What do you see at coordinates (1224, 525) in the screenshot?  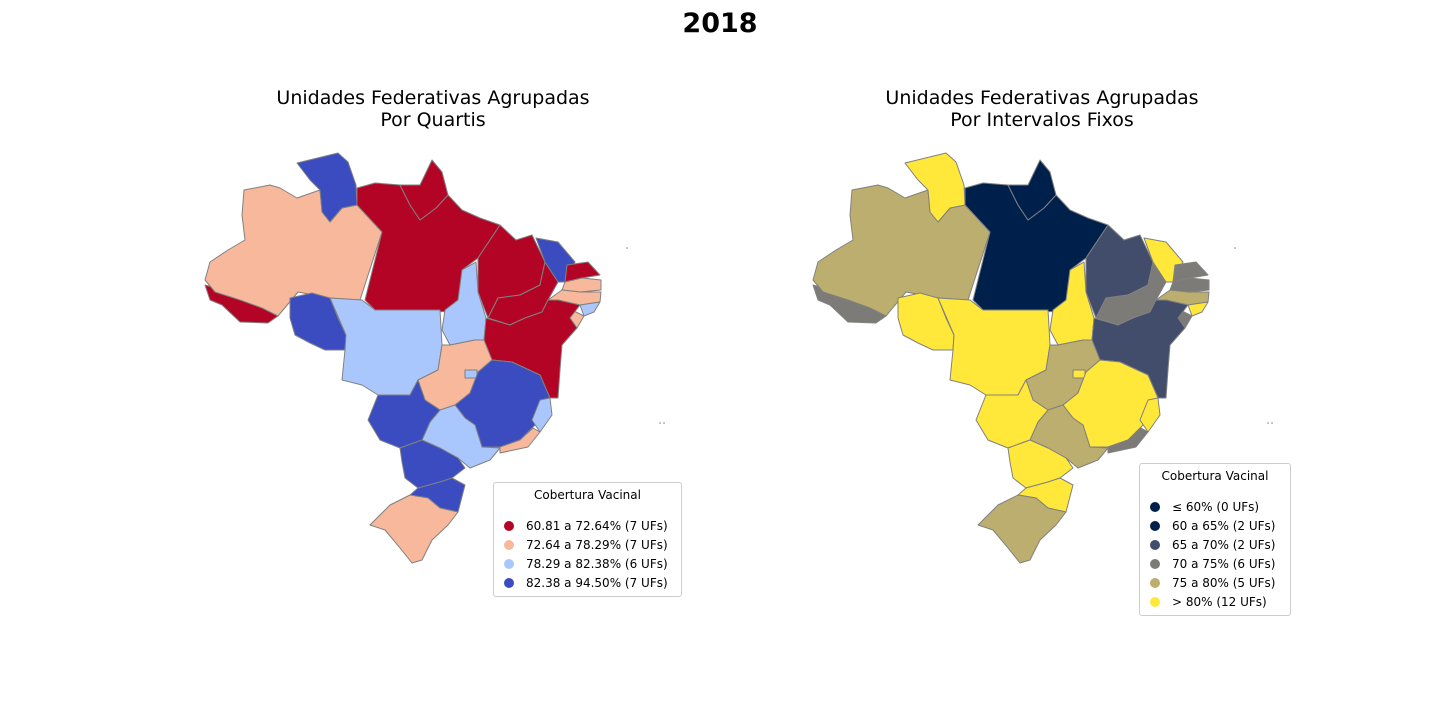 I see `legend-label: 60 a 65% (2 UFs)` at bounding box center [1224, 525].